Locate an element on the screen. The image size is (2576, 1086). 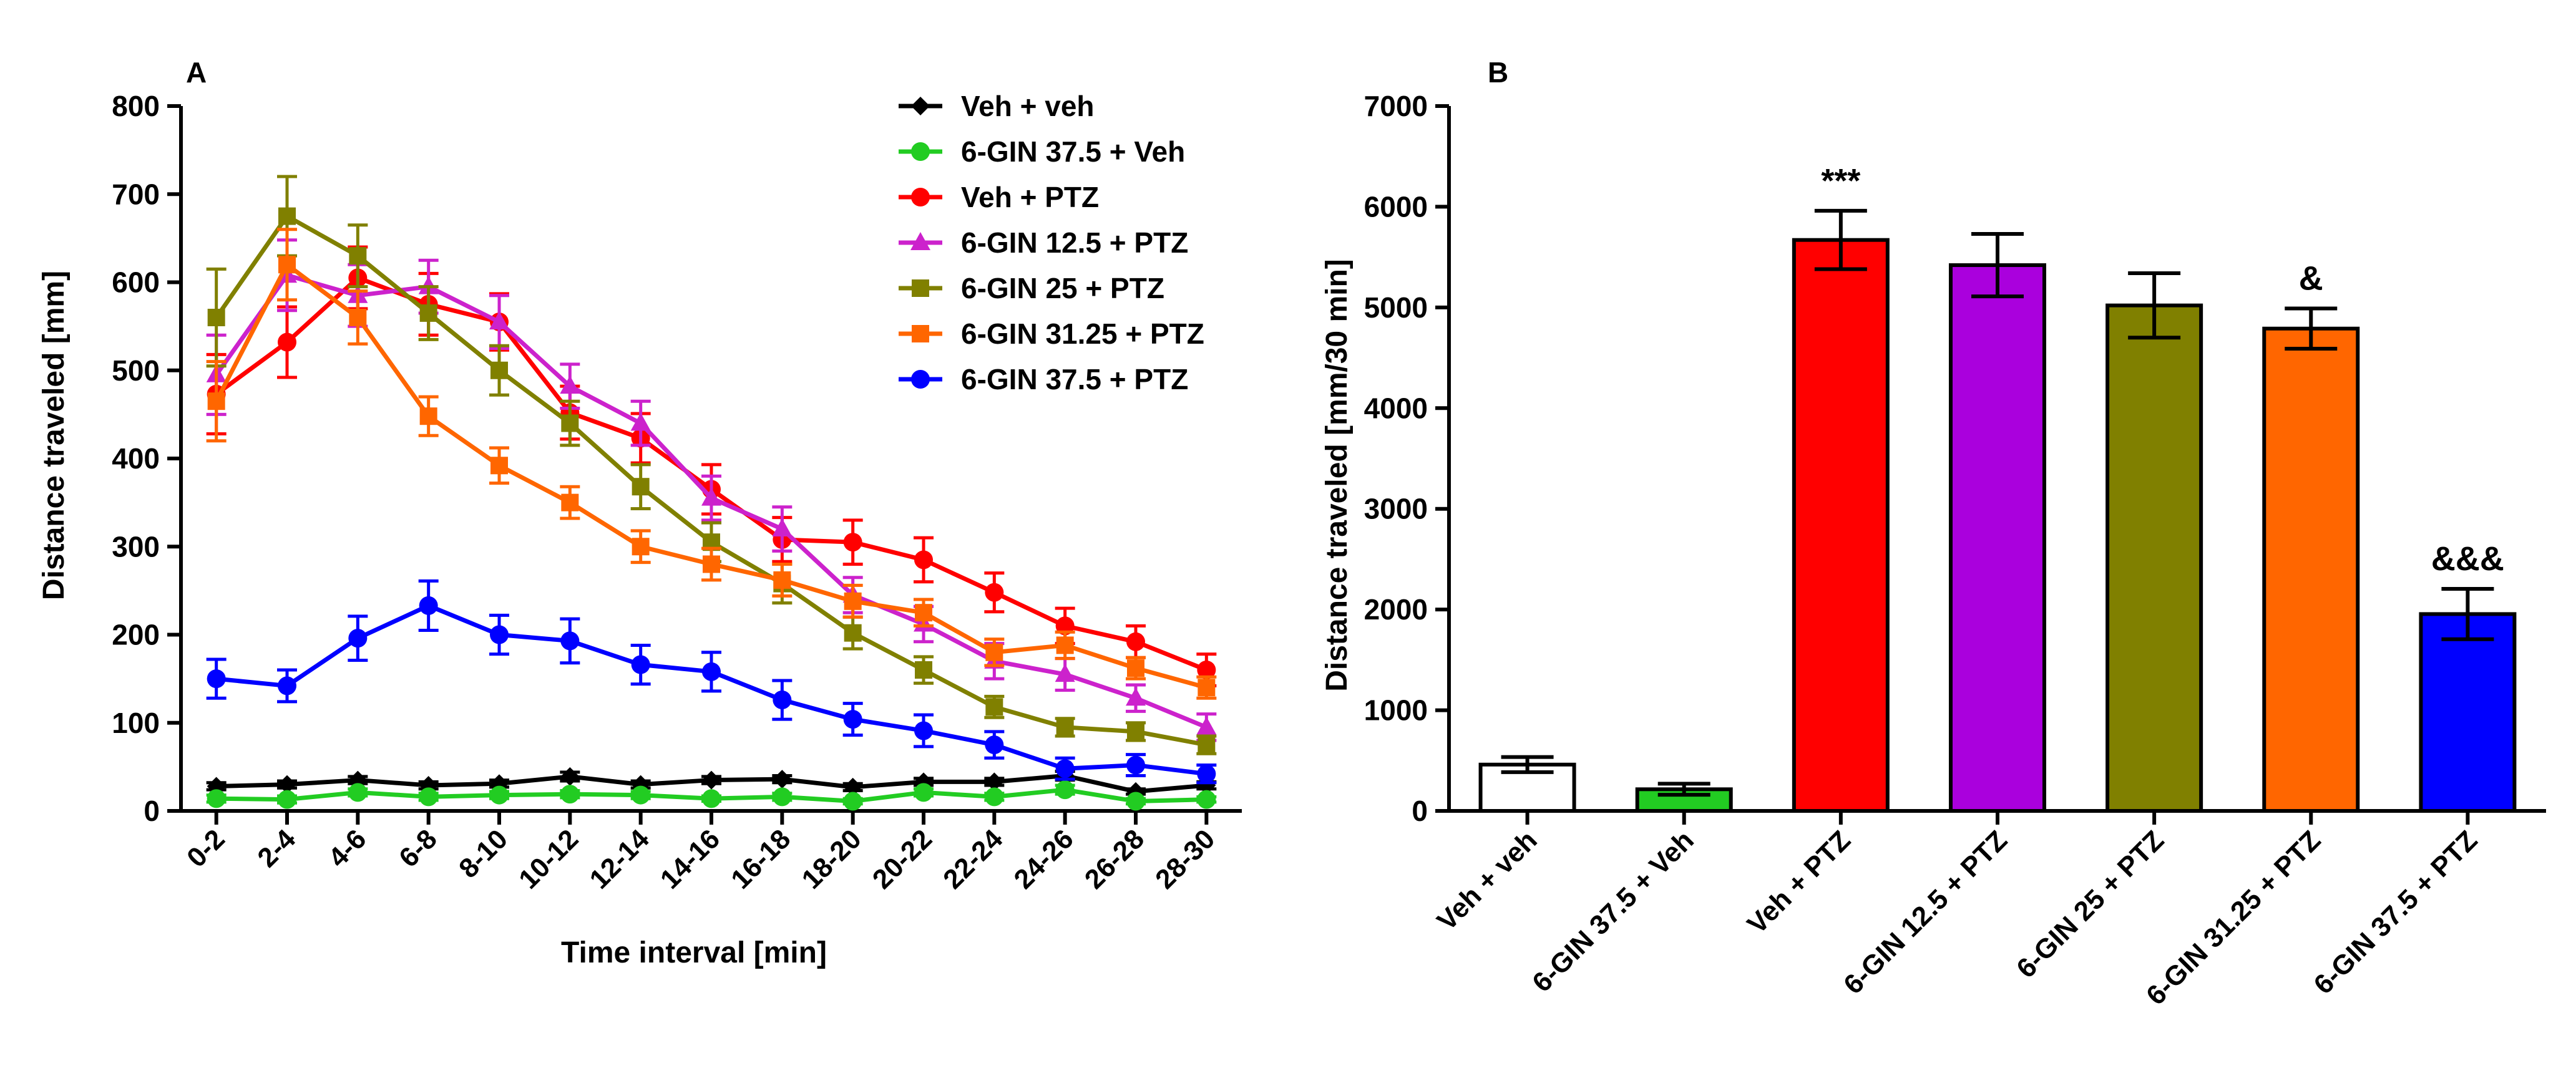
panel-a-x-tick-label: 20-22 is located at coordinates (902, 858).